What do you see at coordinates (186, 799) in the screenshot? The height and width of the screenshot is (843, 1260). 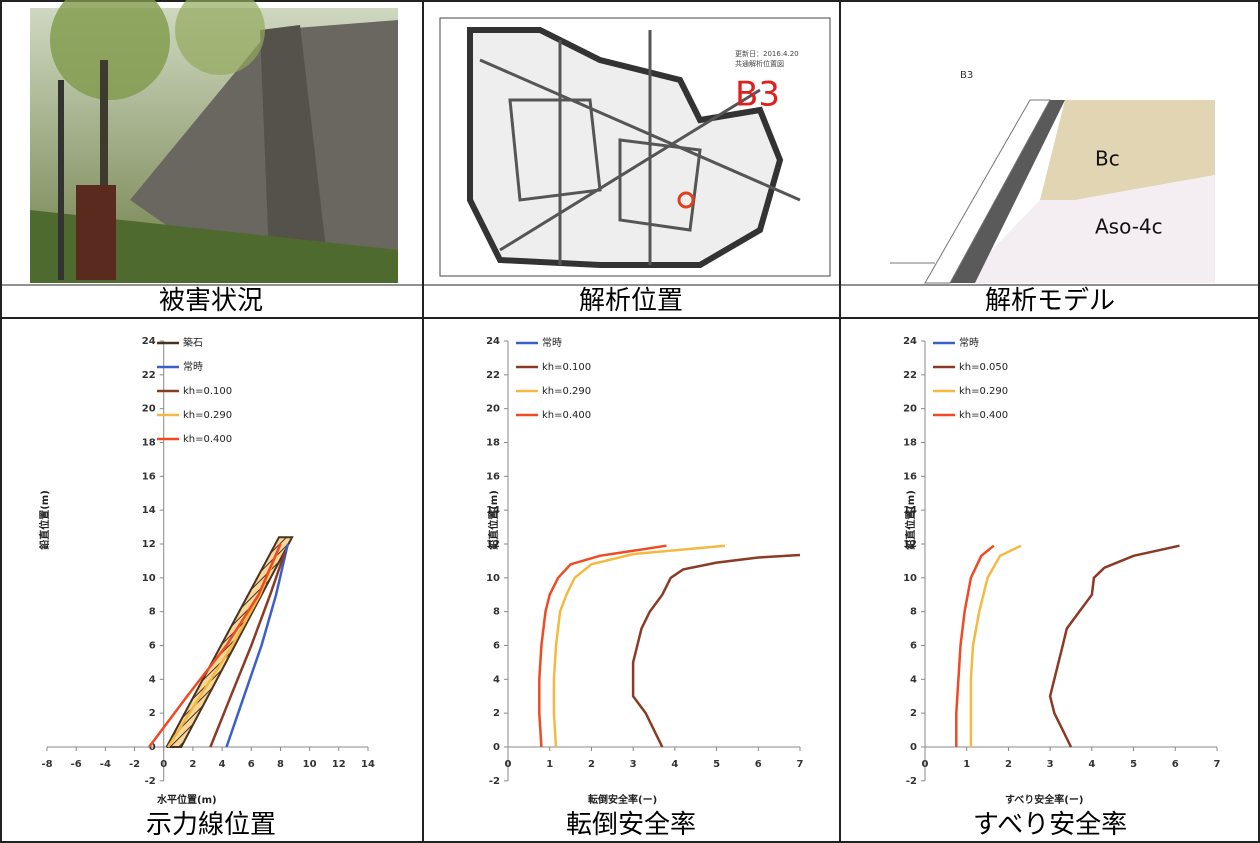 I see `x-axis-label: 水平位置(m)` at bounding box center [186, 799].